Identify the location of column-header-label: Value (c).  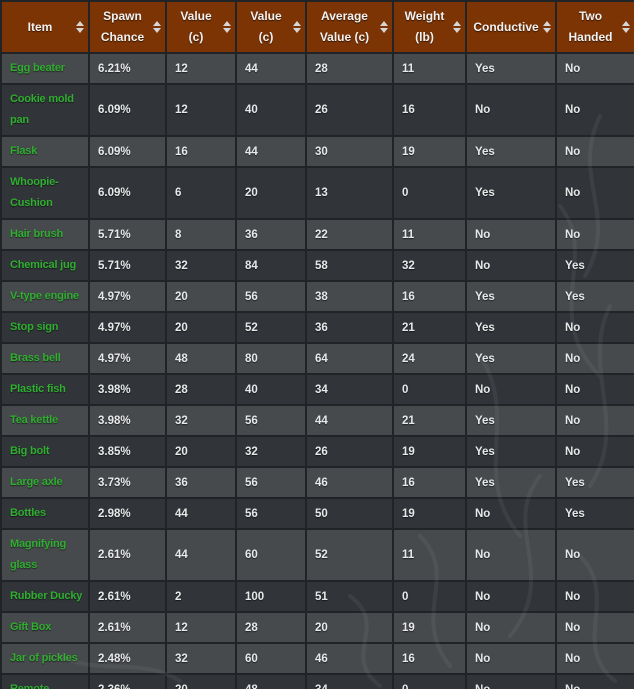
(266, 26).